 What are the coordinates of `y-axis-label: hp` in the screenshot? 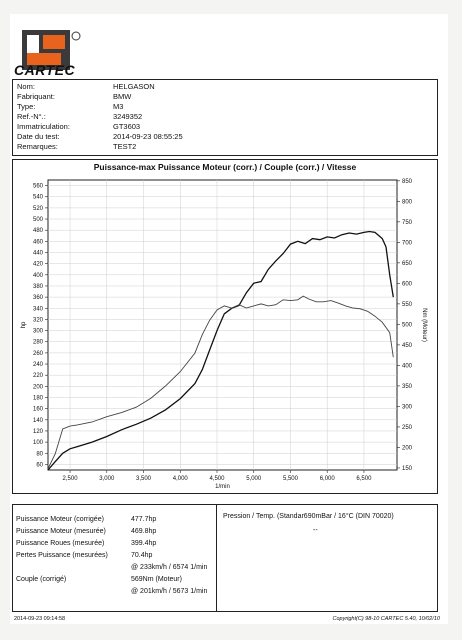 It's located at (24, 324).